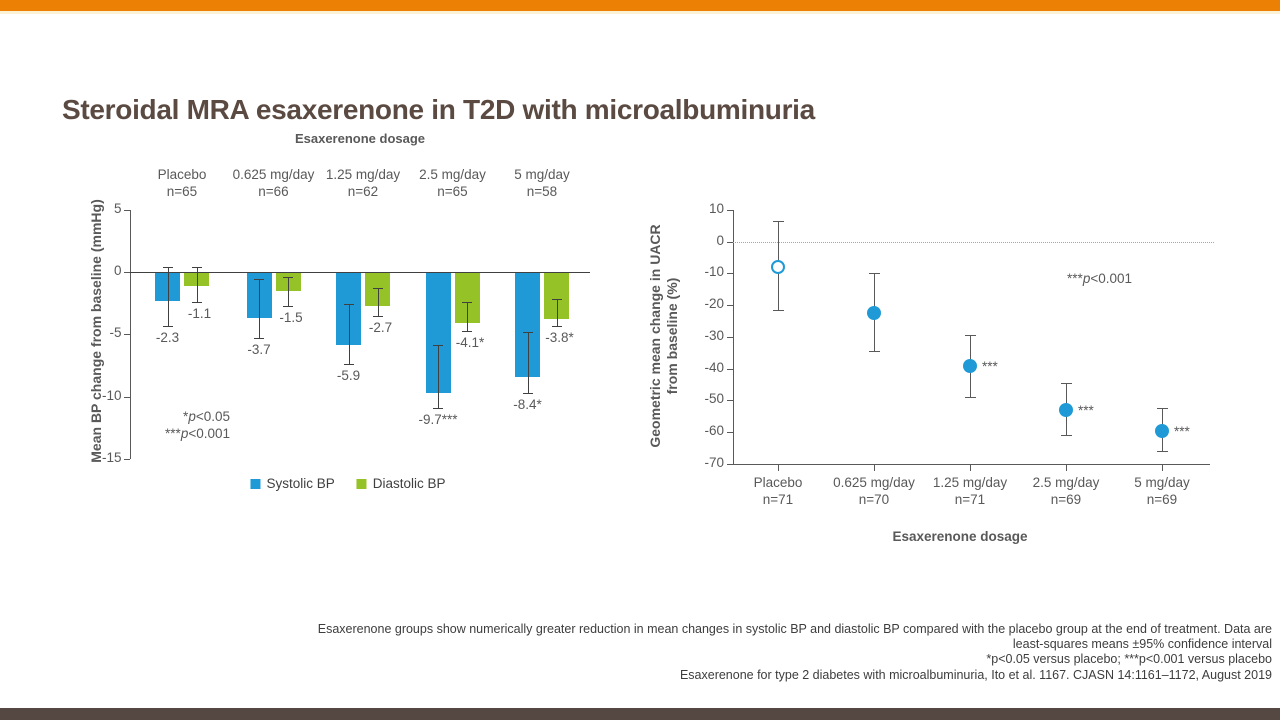  Describe the element at coordinates (714, 304) in the screenshot. I see `y-axis-tick-label-right: -20` at that location.